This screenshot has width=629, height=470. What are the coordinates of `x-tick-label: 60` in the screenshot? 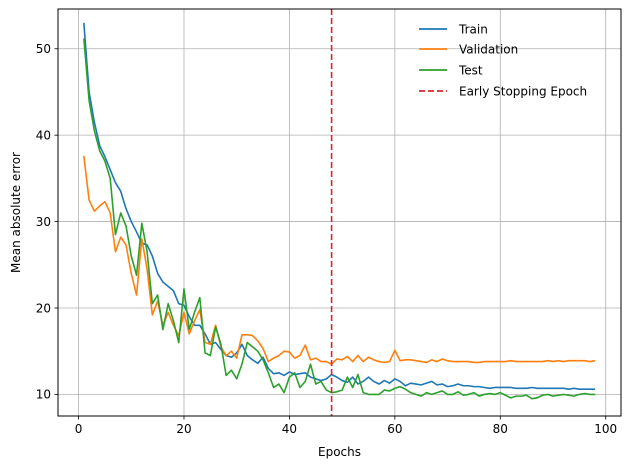 It's located at (394, 429).